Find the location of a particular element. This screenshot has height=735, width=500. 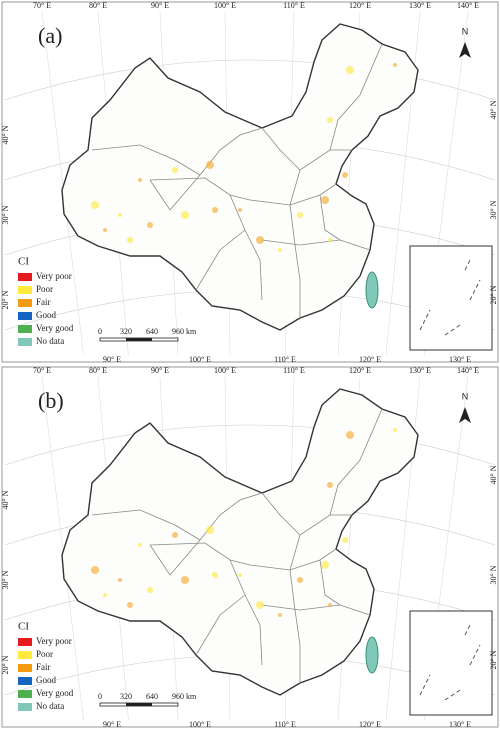

lon-label: 70° E is located at coordinates (42, 370).